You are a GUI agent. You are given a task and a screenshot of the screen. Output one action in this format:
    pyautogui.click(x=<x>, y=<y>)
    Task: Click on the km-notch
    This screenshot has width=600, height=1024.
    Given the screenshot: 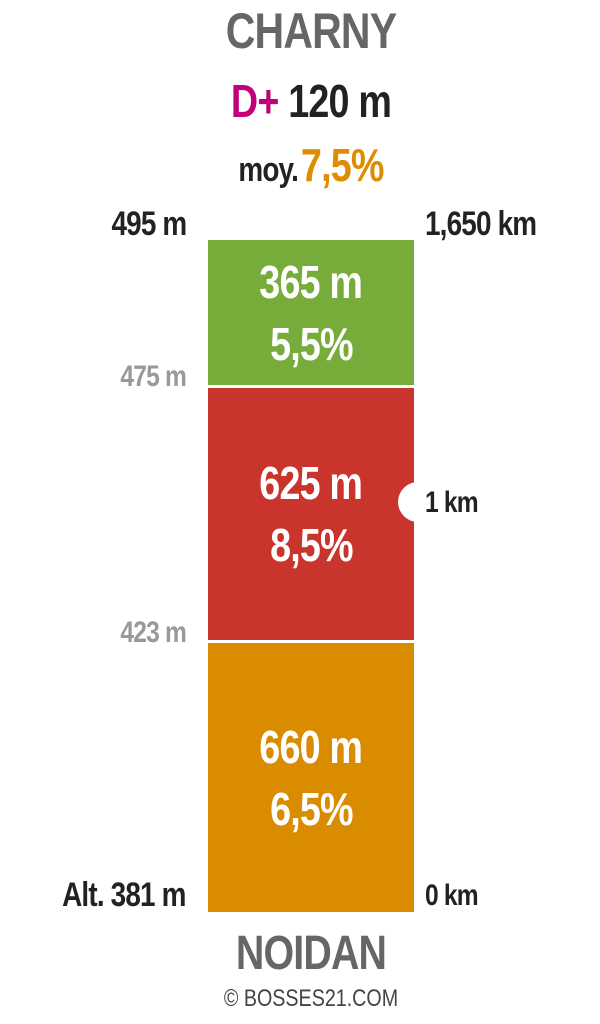 What is the action you would take?
    pyautogui.click(x=418, y=502)
    